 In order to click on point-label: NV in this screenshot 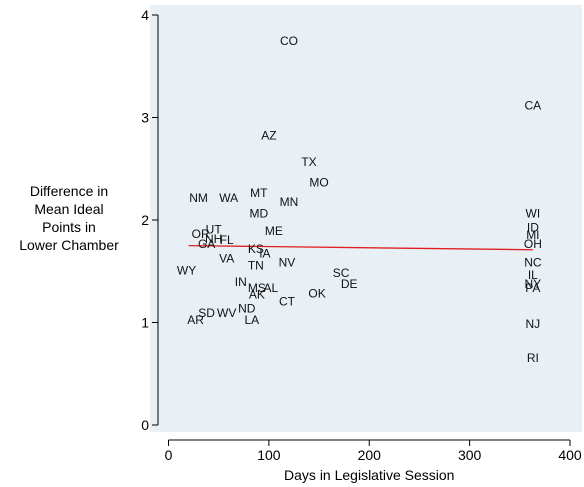, I will do `click(287, 263)`.